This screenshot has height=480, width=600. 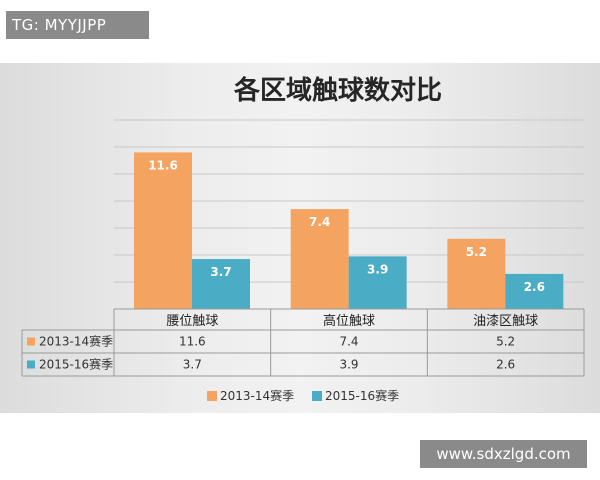 What do you see at coordinates (319, 222) in the screenshot?
I see `bar-value-label: 7.4` at bounding box center [319, 222].